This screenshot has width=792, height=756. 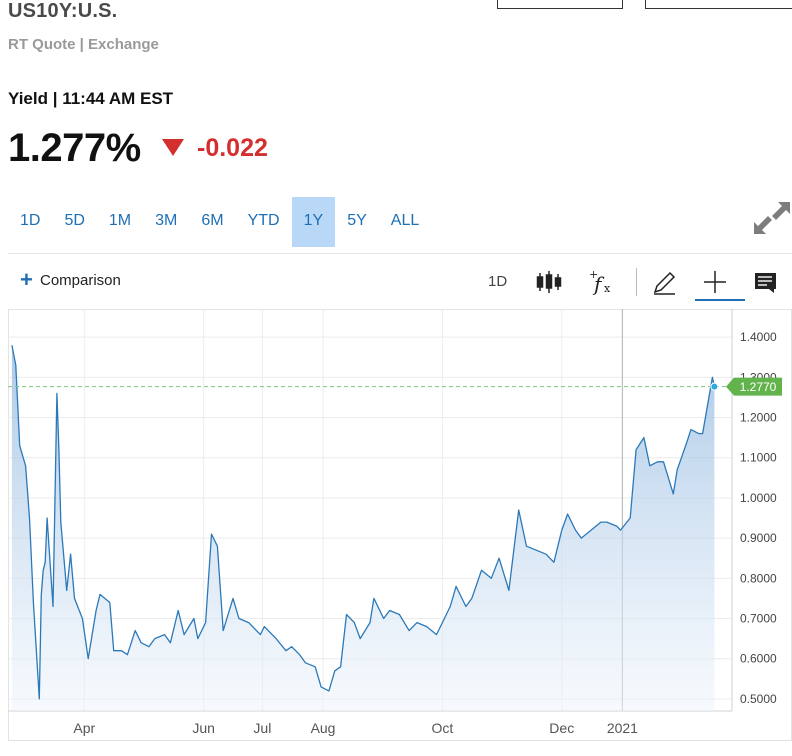 I want to click on comparison-button: Comparison, so click(x=80, y=280).